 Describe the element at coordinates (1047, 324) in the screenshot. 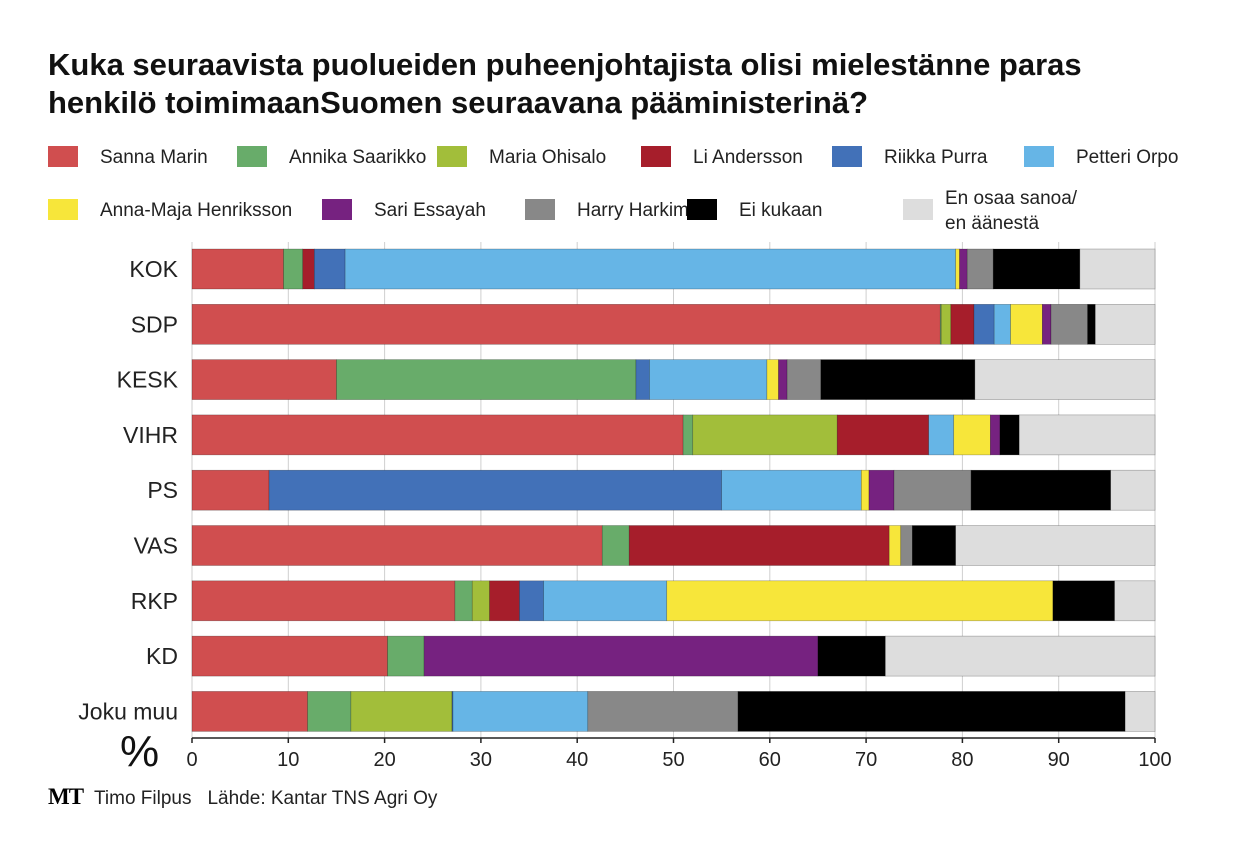

I see `bar-sdp-sari-essayah` at that location.